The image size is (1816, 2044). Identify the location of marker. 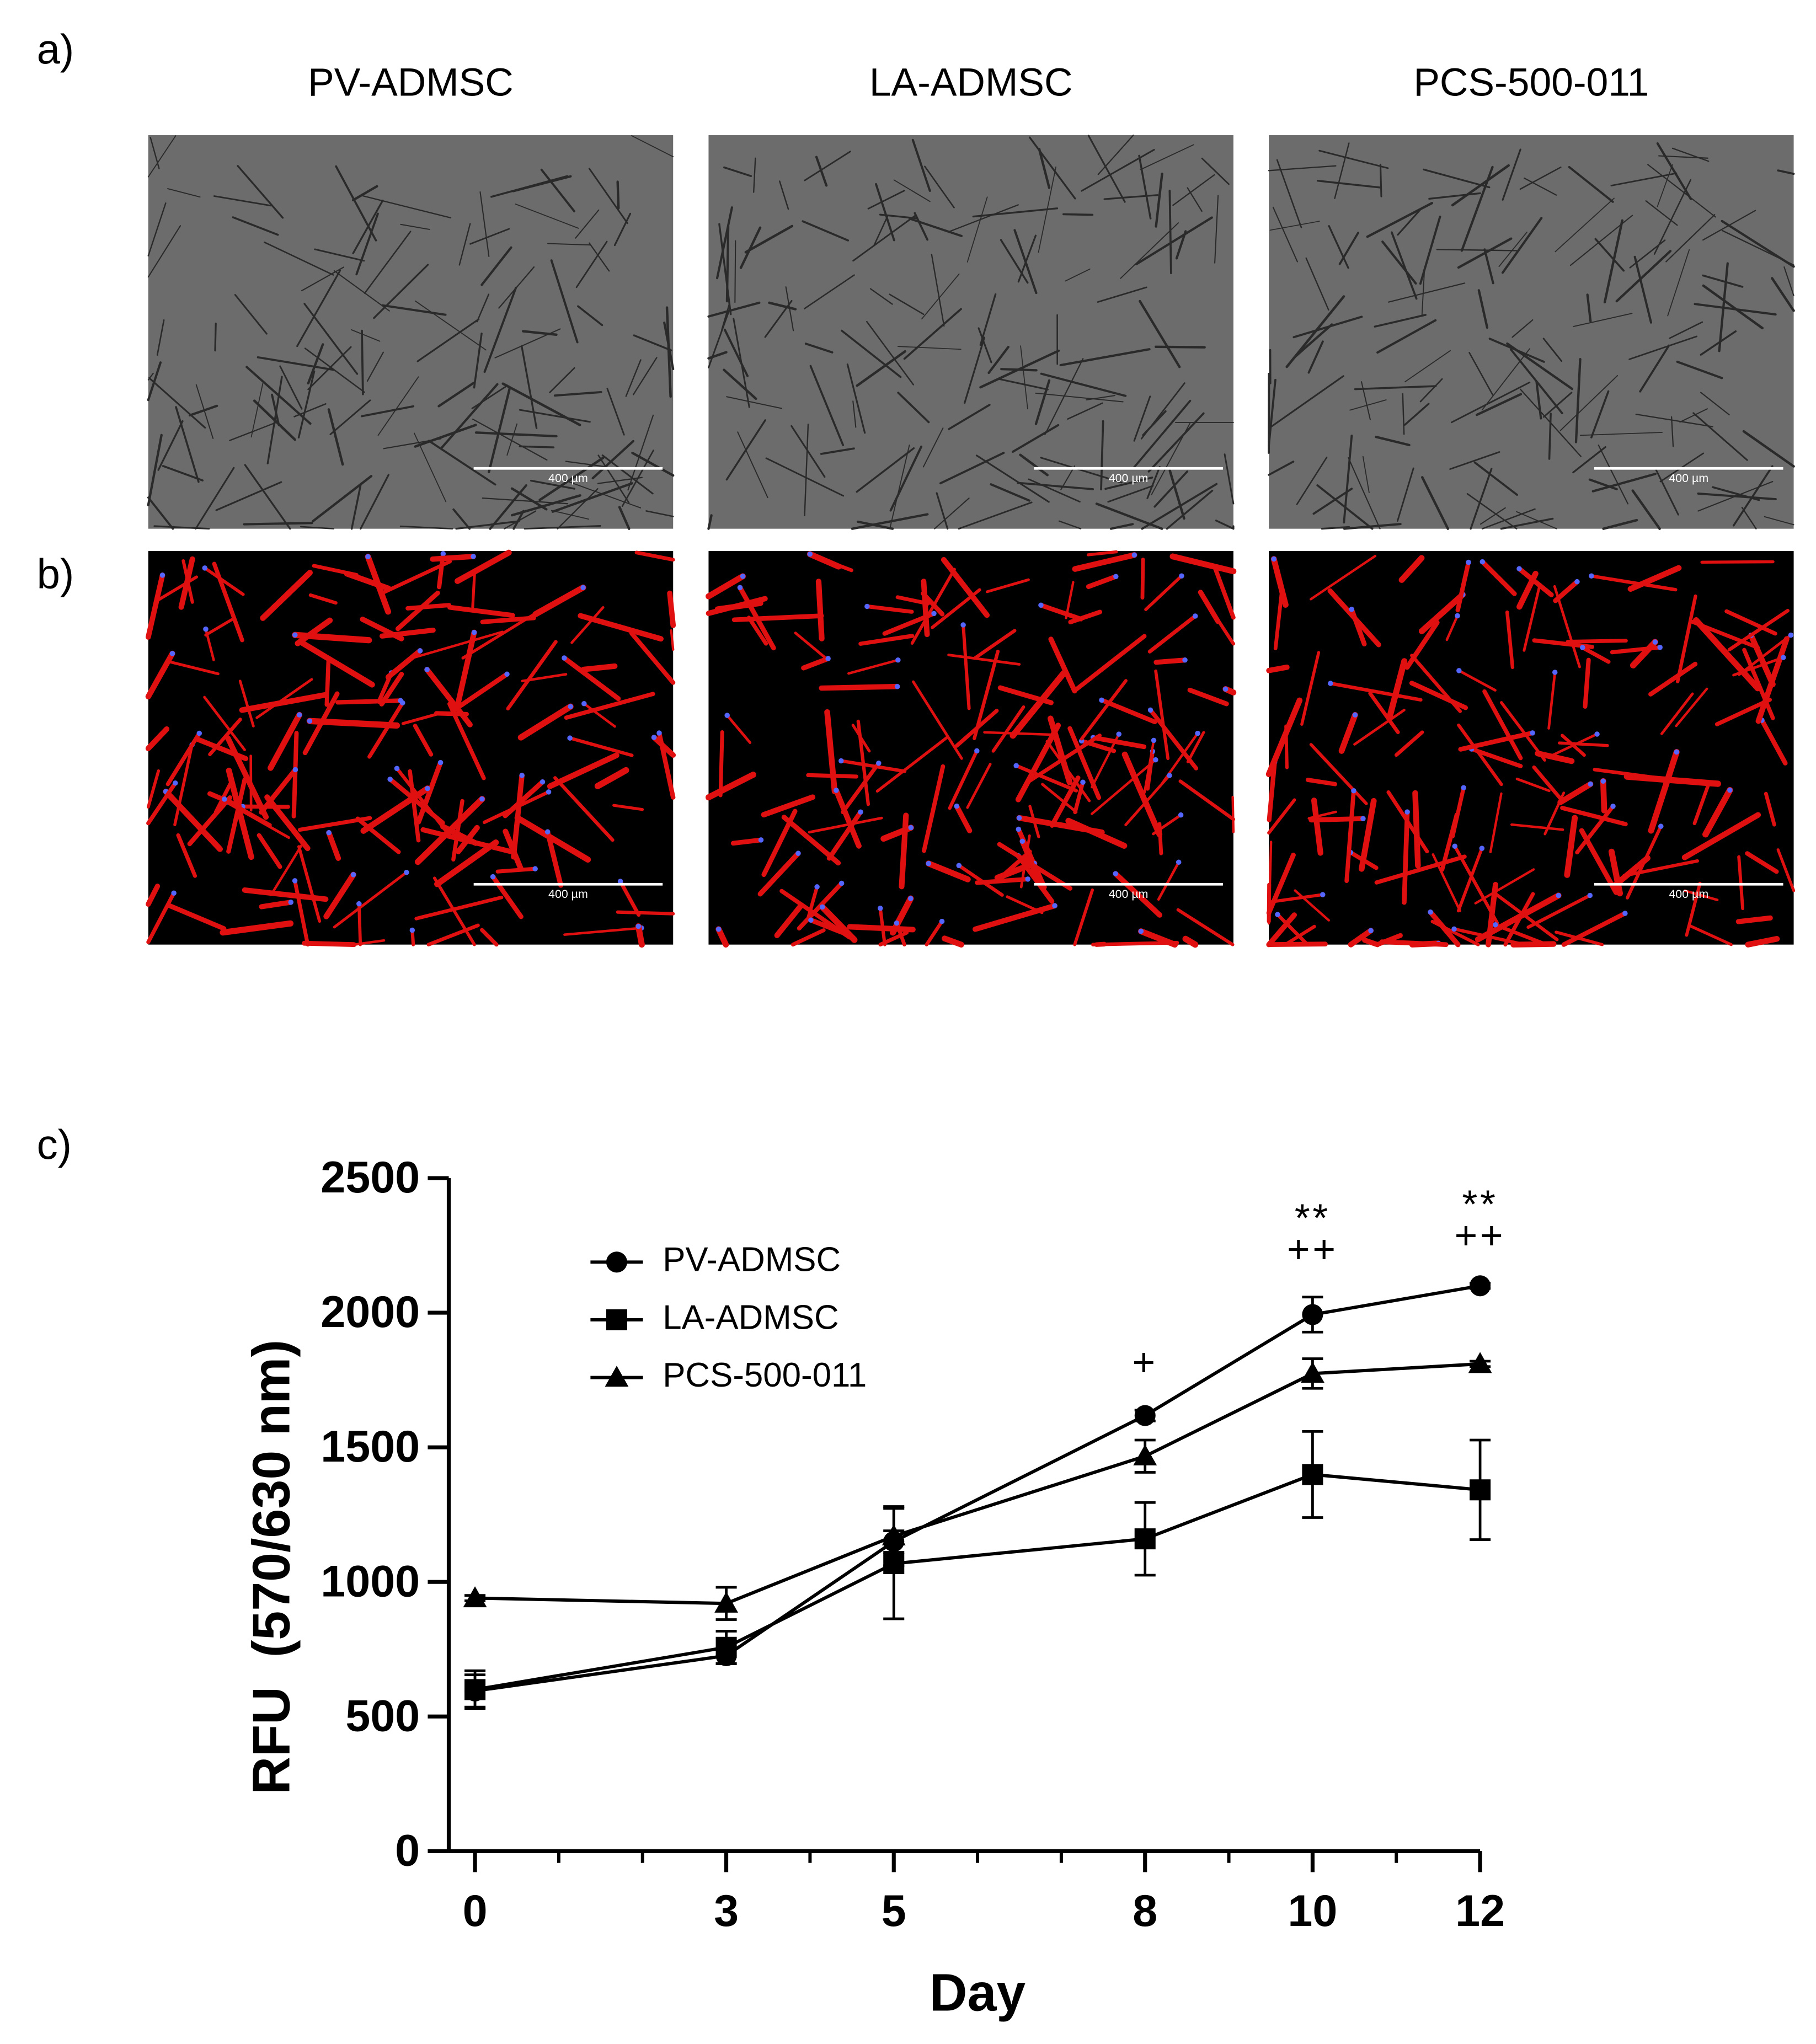
(1312, 1474).